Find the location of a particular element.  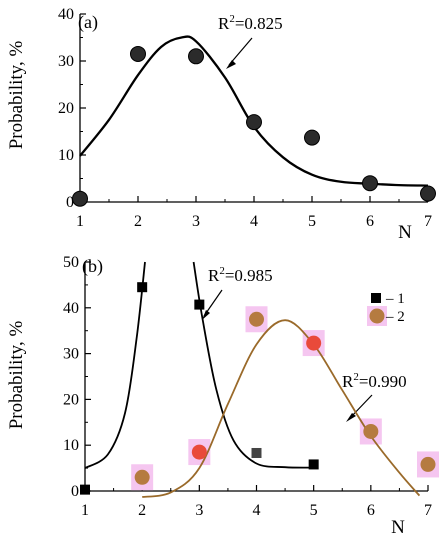

panel-b-x-tick-label: 5 is located at coordinates (314, 510).